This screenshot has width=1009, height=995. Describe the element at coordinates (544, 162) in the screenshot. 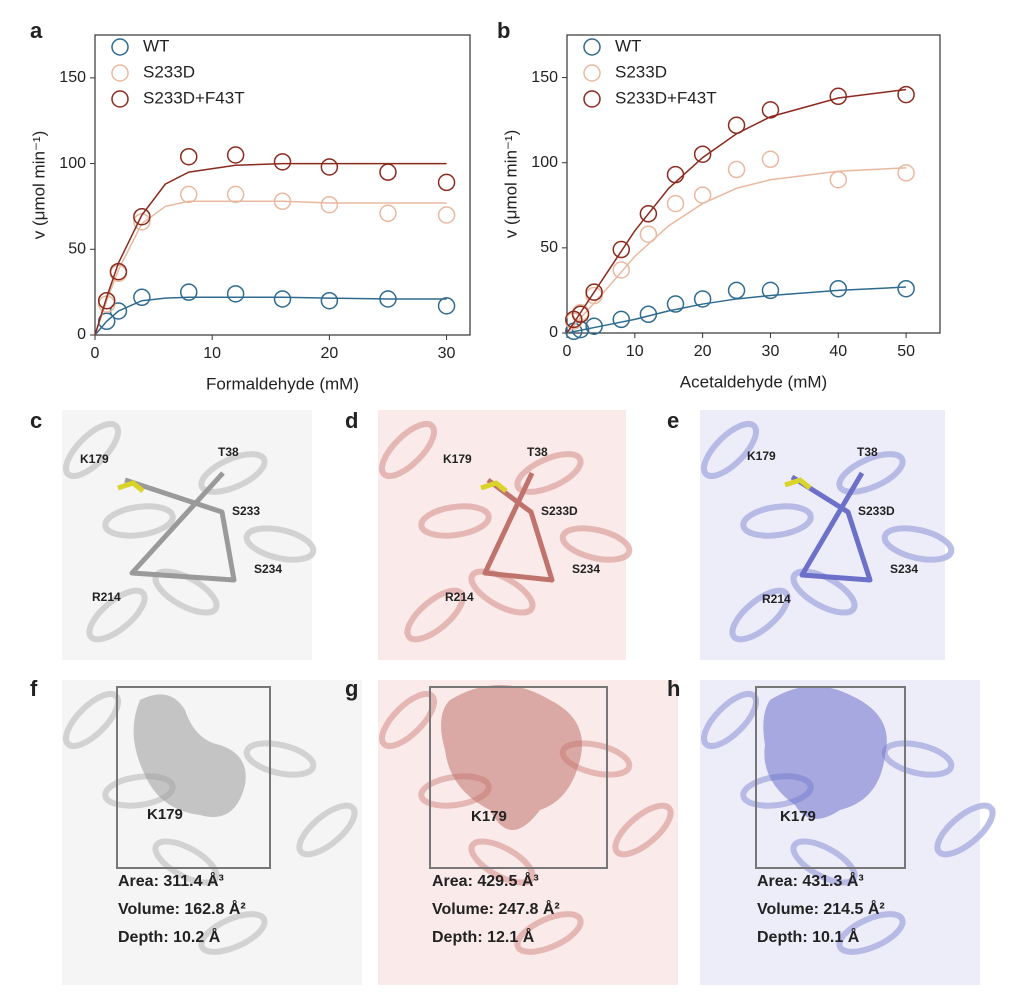

I see `y-tick-label: 100` at that location.